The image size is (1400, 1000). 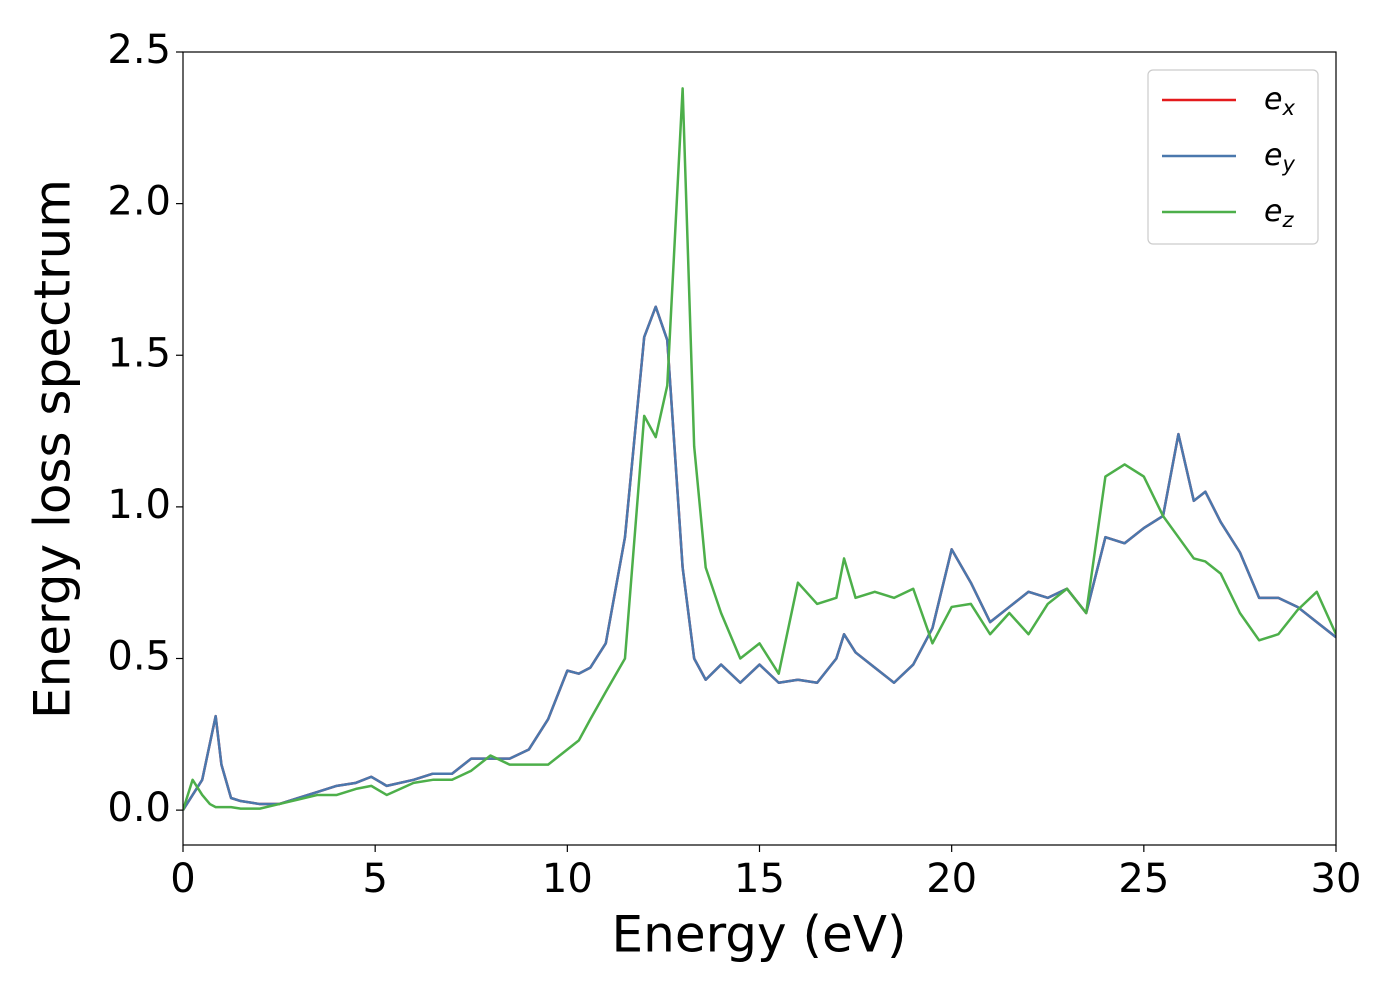 What do you see at coordinates (1233, 157) in the screenshot?
I see `legend: ex ey ez` at bounding box center [1233, 157].